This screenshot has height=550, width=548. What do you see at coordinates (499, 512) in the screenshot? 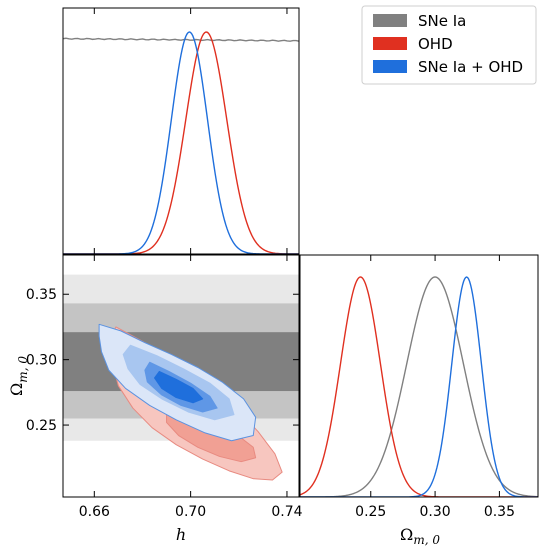
I see `omega-xtick-label-2: 0.35` at bounding box center [499, 512].